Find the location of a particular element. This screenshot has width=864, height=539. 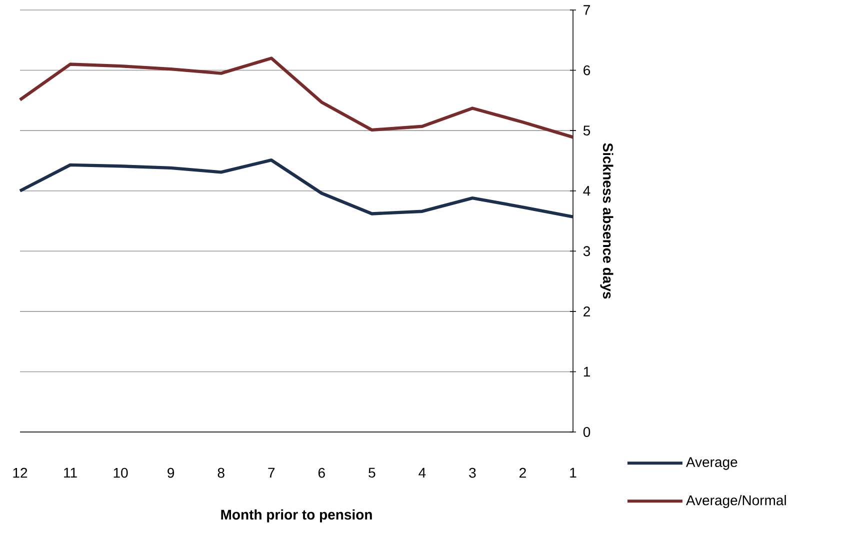

y-tick-label: 7 is located at coordinates (587, 10).